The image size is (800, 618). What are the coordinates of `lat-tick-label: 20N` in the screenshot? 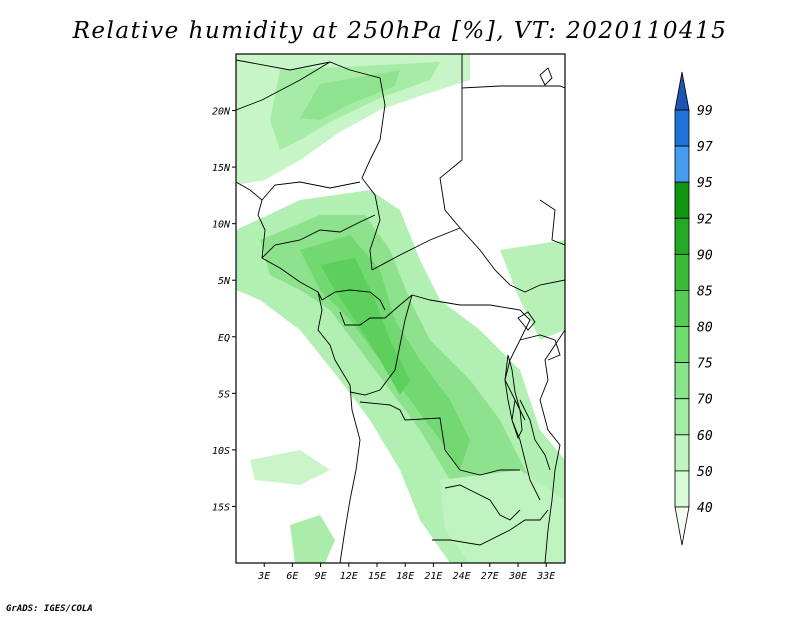 It's located at (221, 112).